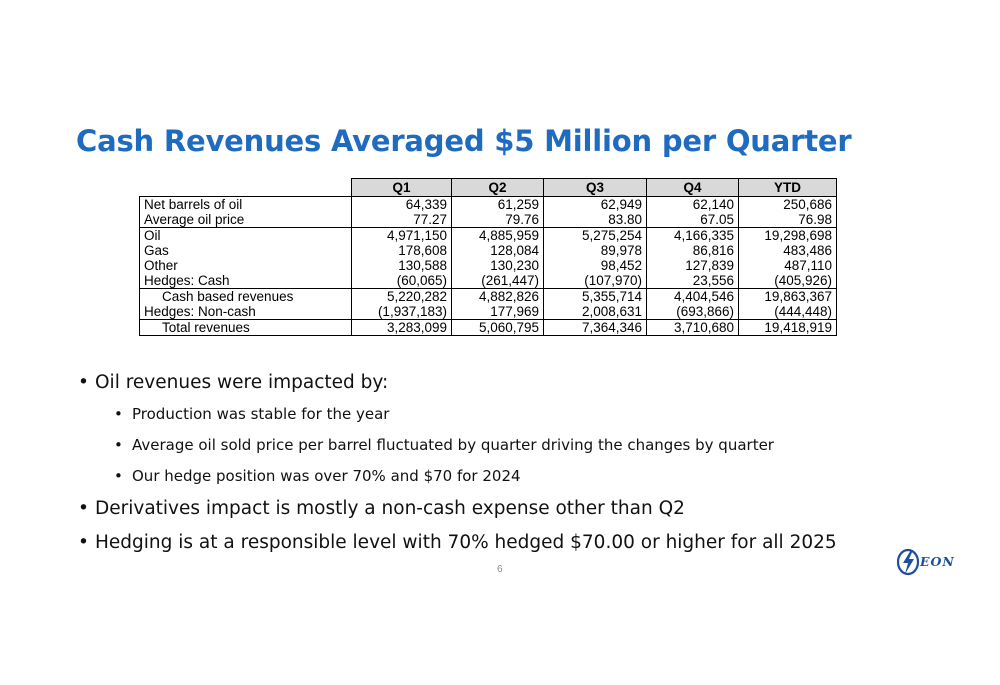 The image size is (1000, 685). I want to click on cell-q3: 89,978, so click(595, 250).